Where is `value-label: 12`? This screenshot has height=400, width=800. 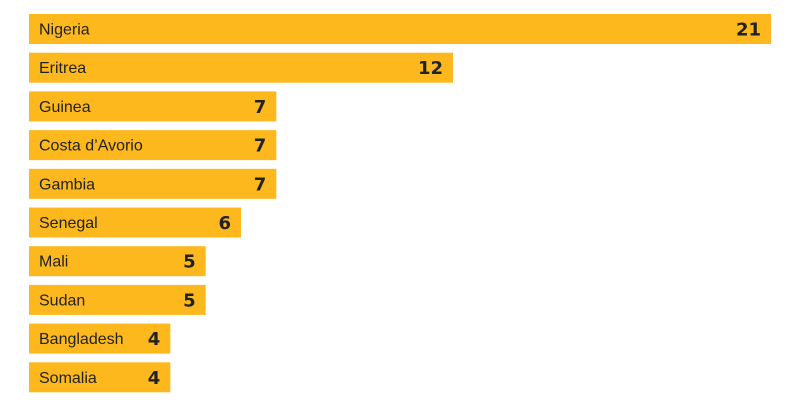
value-label: 12 is located at coordinates (430, 68).